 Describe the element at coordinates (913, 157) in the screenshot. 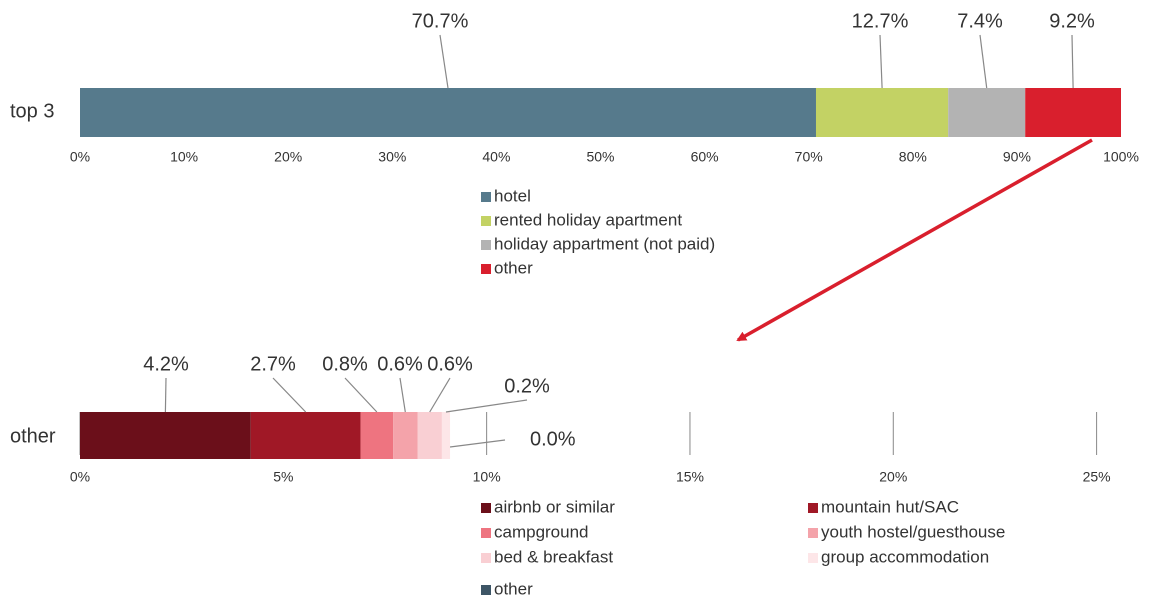

I see `x-tick-label: 80%` at that location.